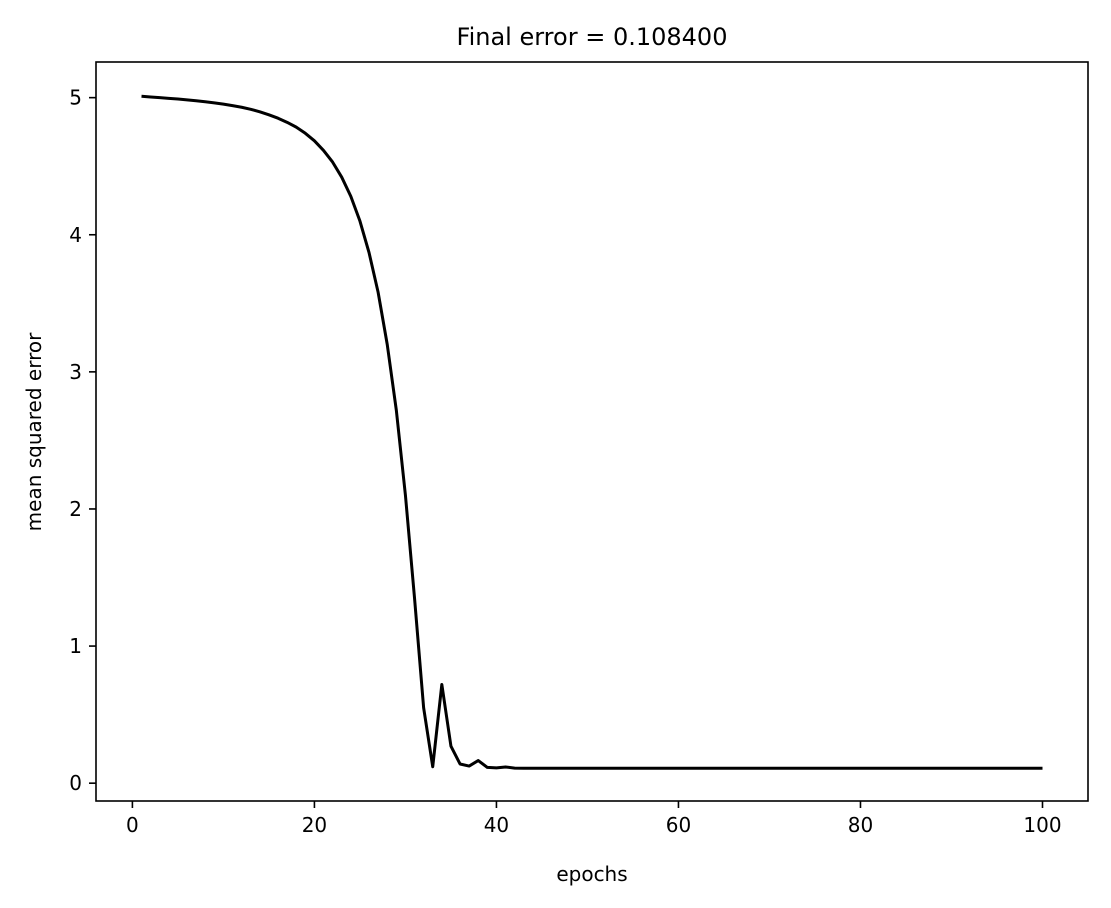 This screenshot has height=908, width=1111. I want to click on x-tick-label: 40, so click(496, 825).